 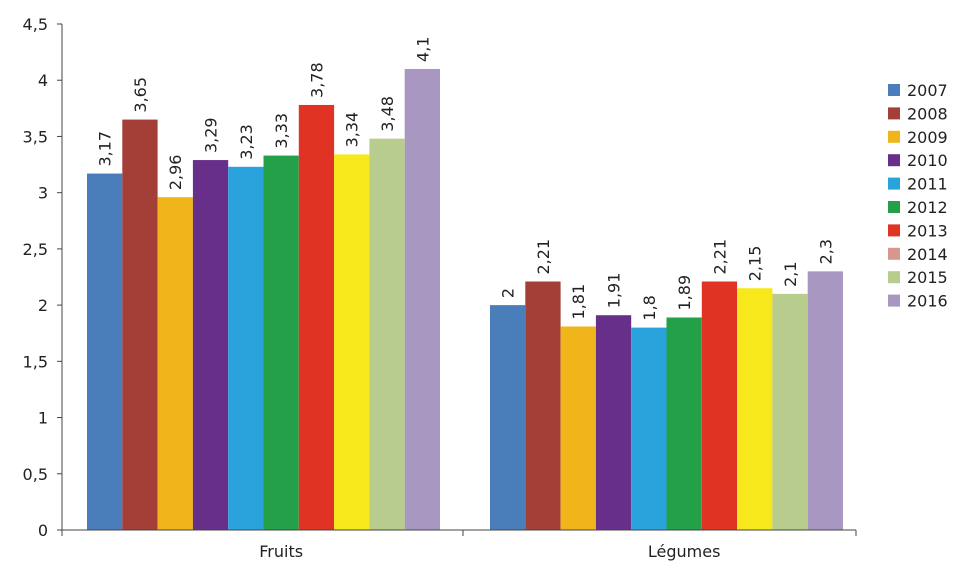 I want to click on data-label: 1,91, so click(x=614, y=291).